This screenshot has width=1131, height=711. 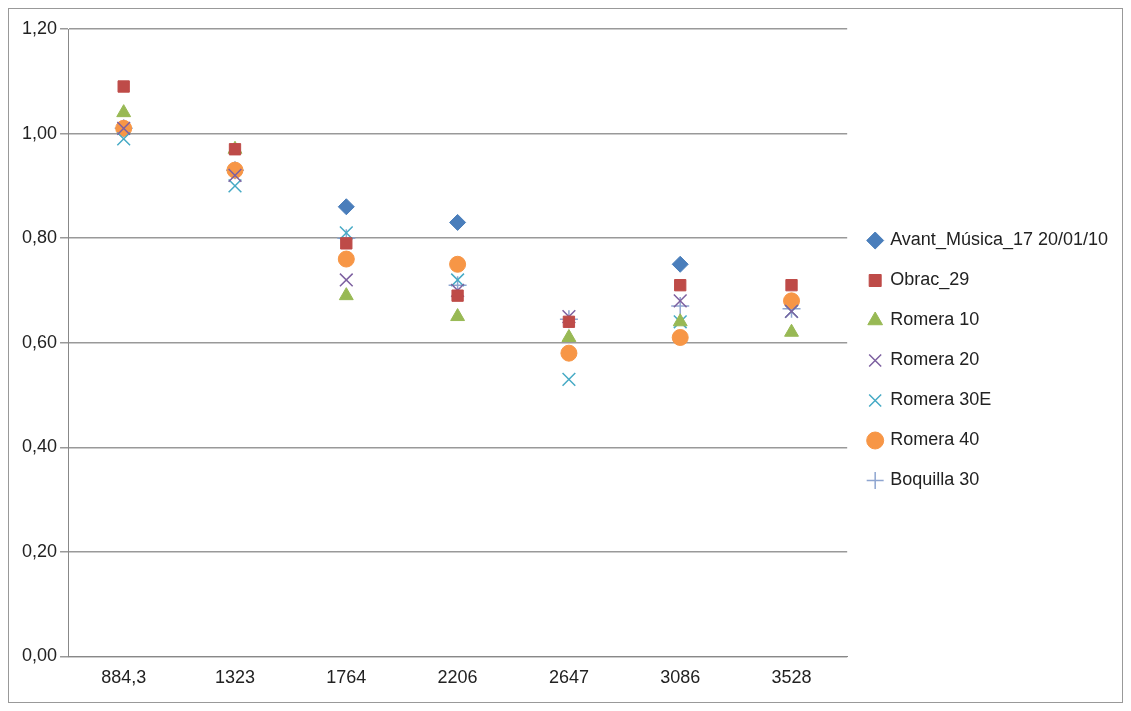 I want to click on y-tick-label: 1,00, so click(x=39, y=132).